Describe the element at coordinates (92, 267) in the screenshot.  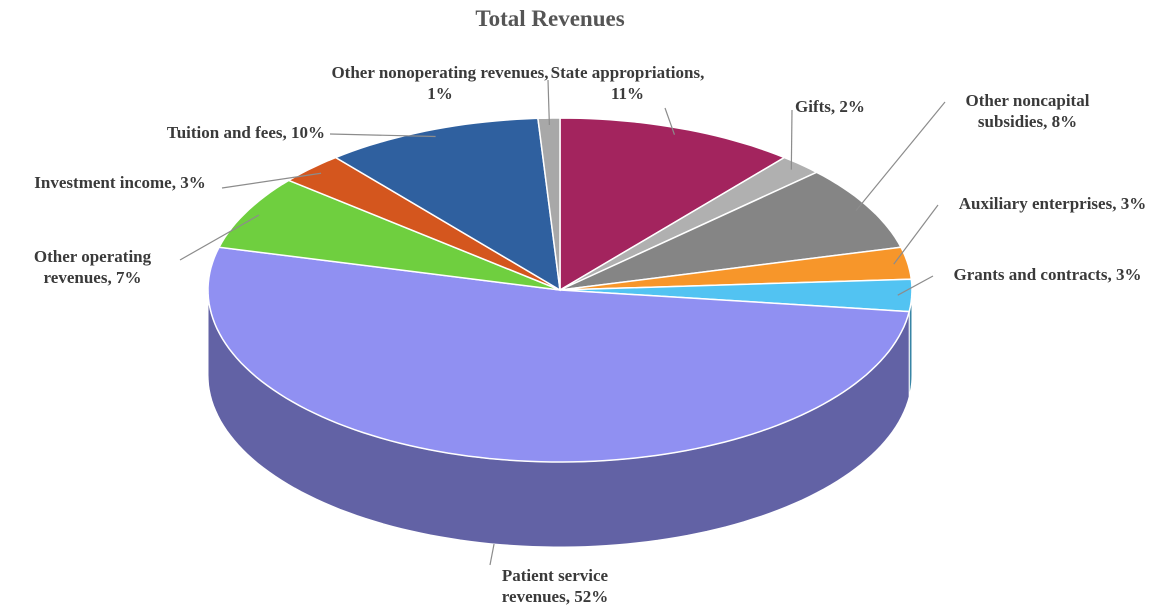
I see `data-label: Other operating revenues, 7%` at that location.